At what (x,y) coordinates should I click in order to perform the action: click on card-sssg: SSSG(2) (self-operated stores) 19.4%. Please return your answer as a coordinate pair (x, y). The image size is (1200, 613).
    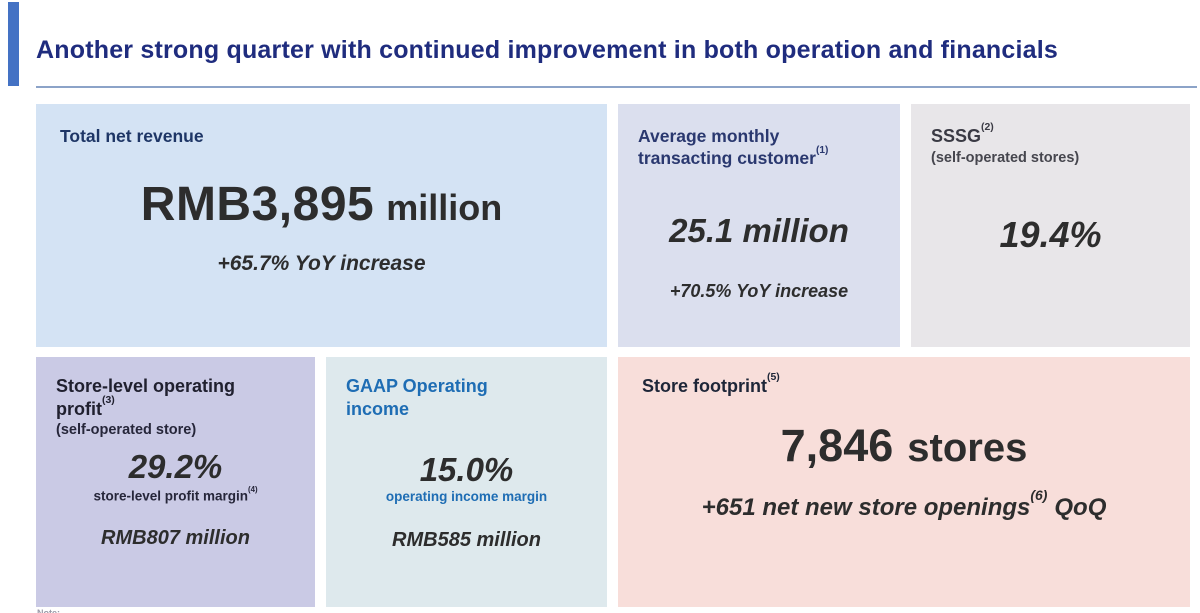
    Looking at the image, I should click on (1050, 225).